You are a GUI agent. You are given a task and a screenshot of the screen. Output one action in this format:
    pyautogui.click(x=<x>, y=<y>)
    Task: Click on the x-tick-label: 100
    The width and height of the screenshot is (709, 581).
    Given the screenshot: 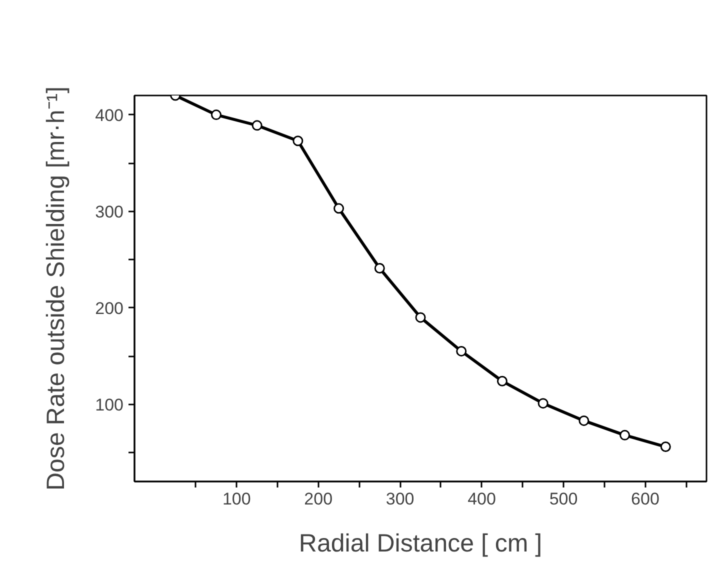 What is the action you would take?
    pyautogui.click(x=236, y=499)
    